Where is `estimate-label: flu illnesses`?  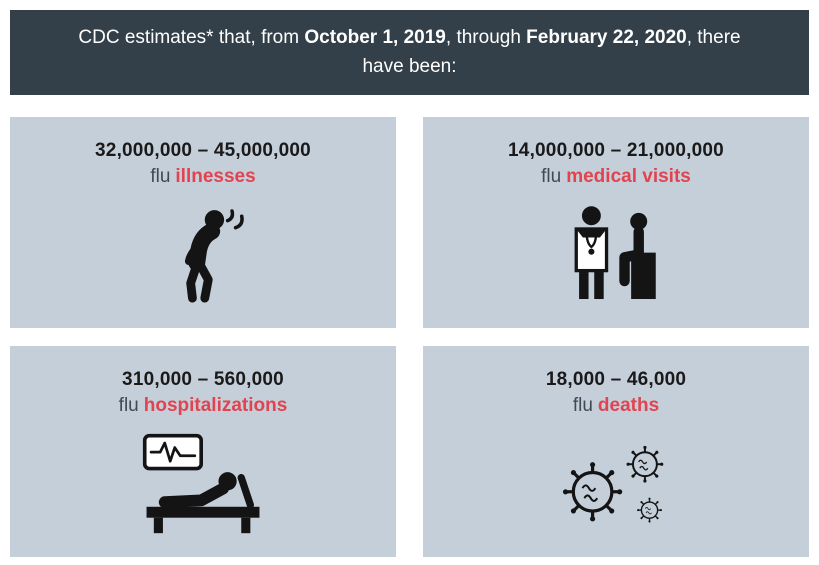
estimate-label: flu illnesses is located at coordinates (203, 177).